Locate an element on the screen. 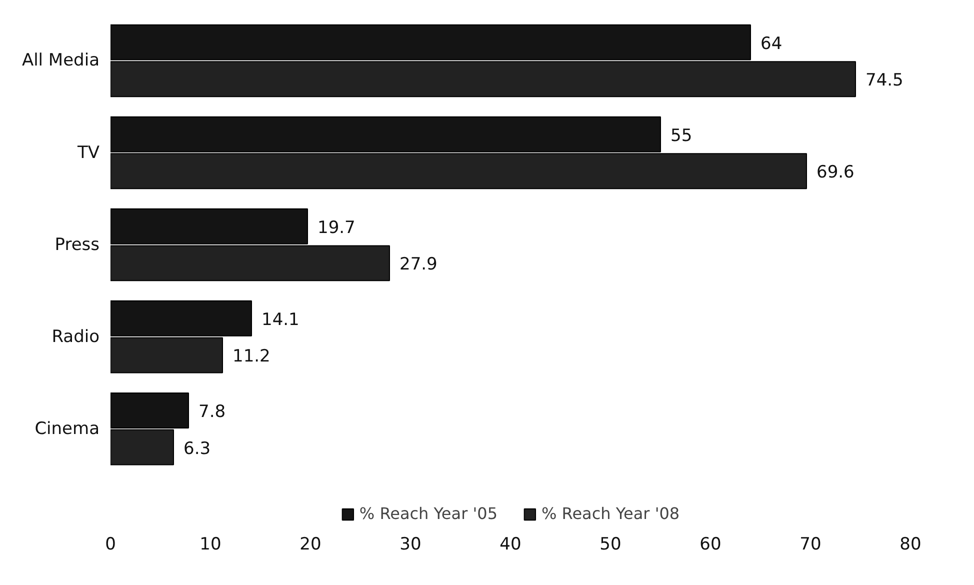 This screenshot has height=585, width=974. x-tick-label: 0 is located at coordinates (110, 544).